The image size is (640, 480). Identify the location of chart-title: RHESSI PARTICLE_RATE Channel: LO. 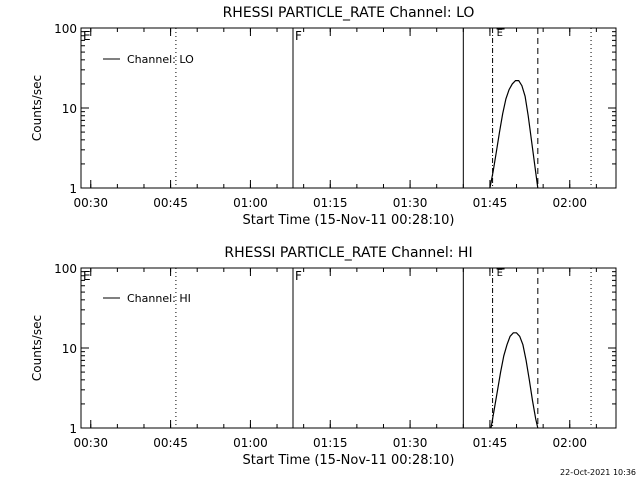
(349, 13).